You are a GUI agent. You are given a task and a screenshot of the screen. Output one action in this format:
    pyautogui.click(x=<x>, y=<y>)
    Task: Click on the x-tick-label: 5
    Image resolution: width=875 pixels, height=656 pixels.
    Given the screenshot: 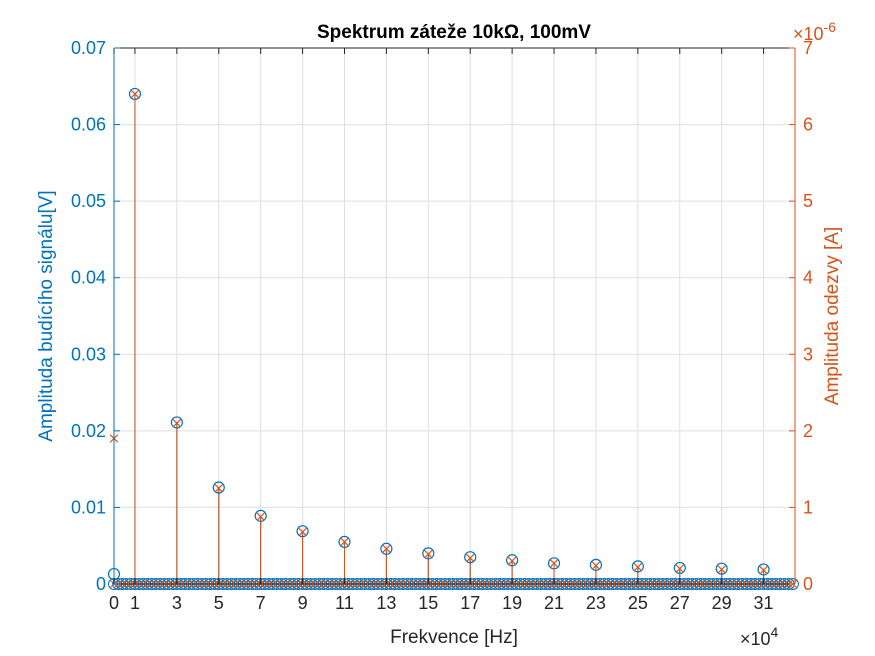 What is the action you would take?
    pyautogui.click(x=219, y=603)
    